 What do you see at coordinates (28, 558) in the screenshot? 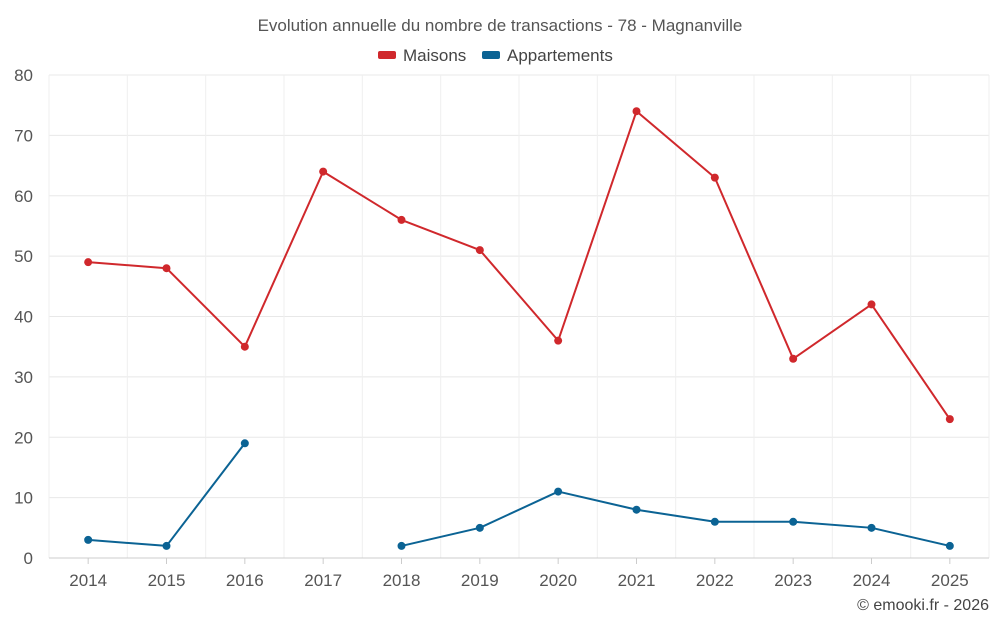
I see `y-tick-label: 0` at bounding box center [28, 558].